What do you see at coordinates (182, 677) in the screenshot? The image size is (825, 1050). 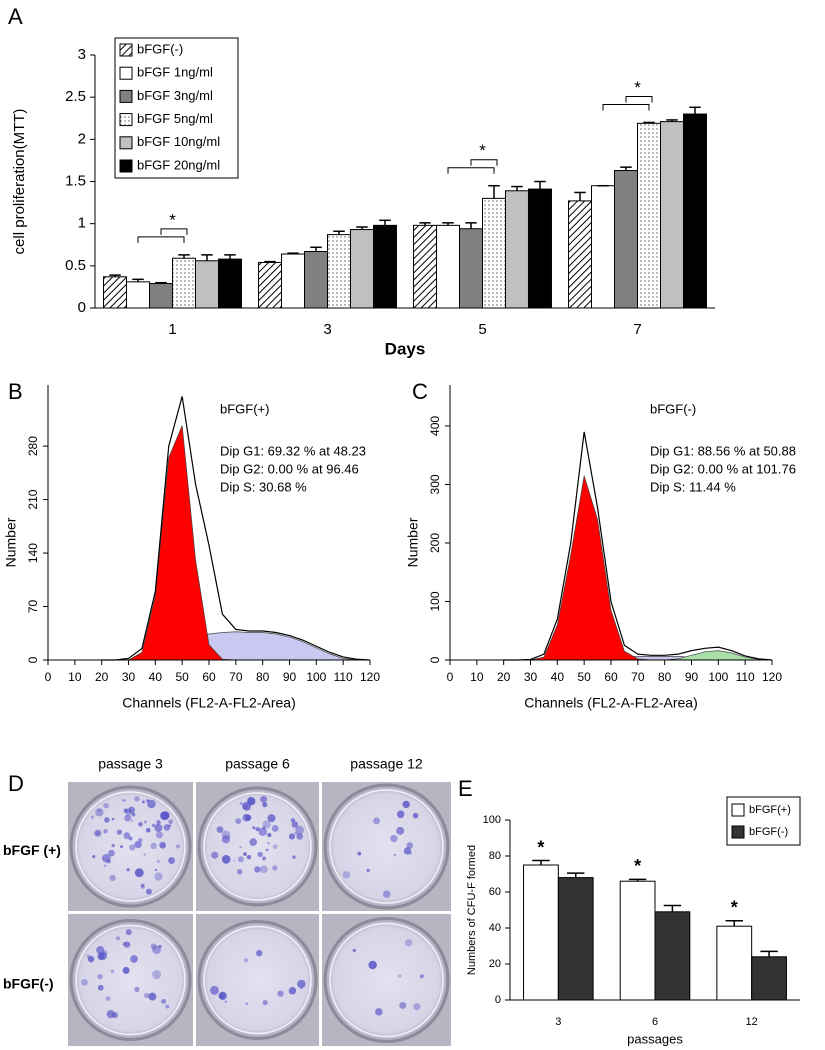 I see `x-tick-label: 50` at bounding box center [182, 677].